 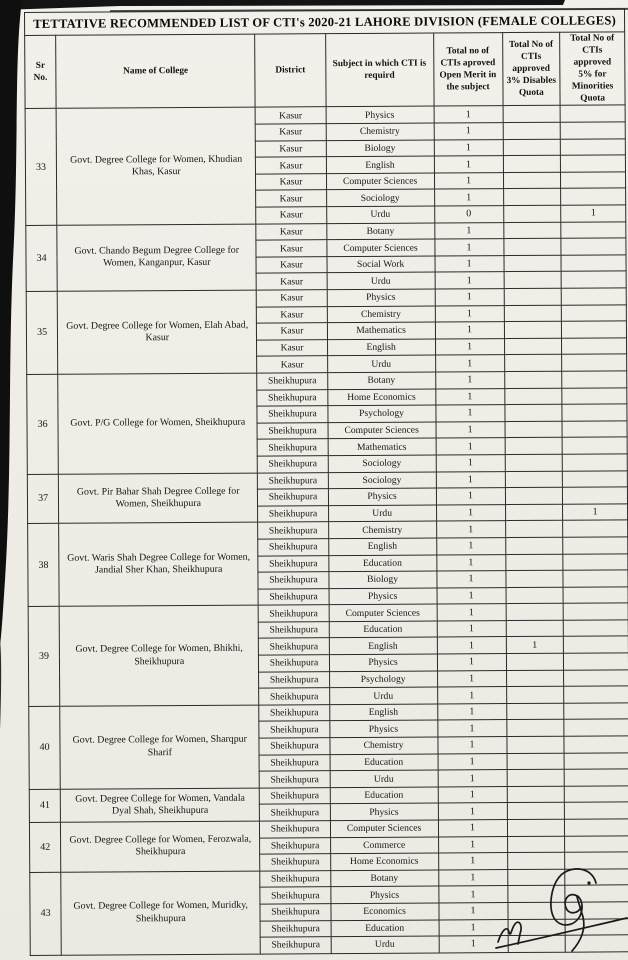 What do you see at coordinates (40, 72) in the screenshot?
I see `col-header-sr-no: Sr No.` at bounding box center [40, 72].